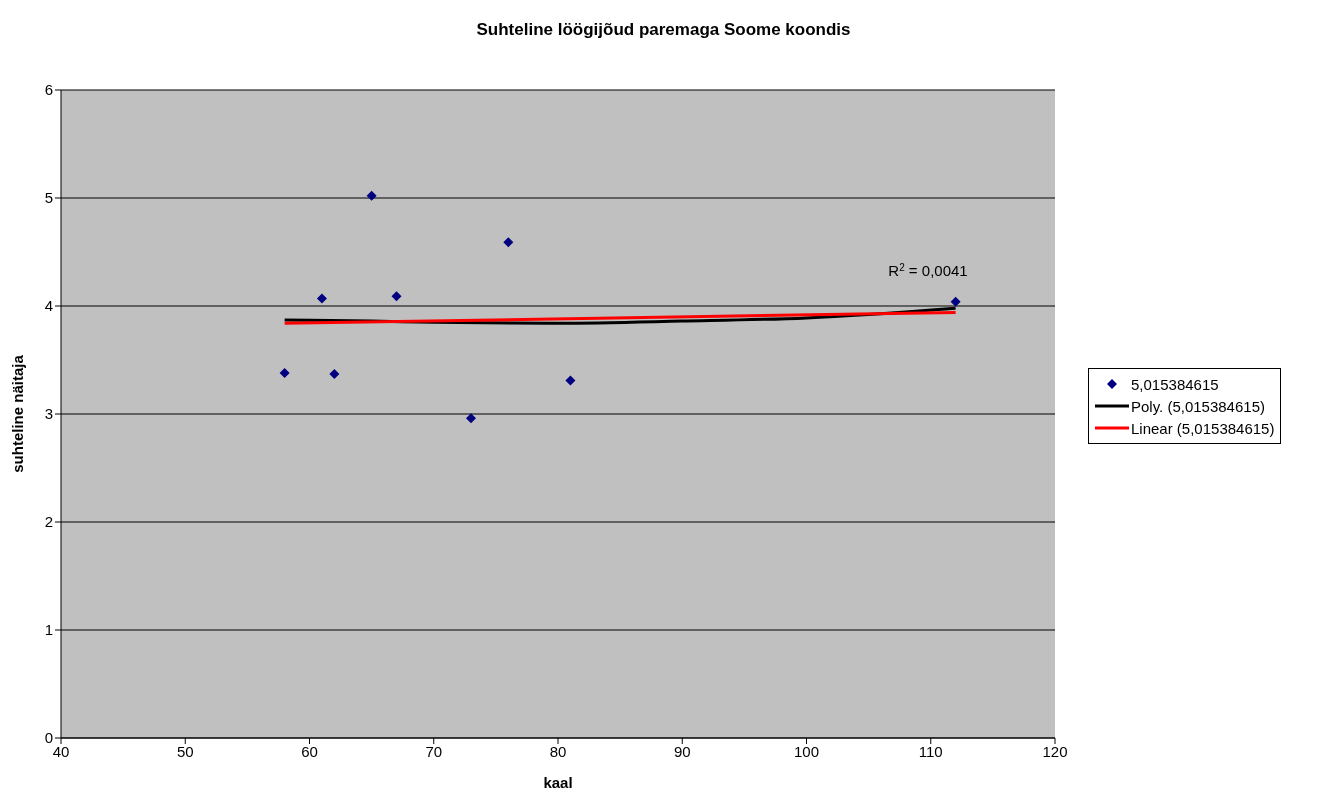 This screenshot has width=1327, height=808. What do you see at coordinates (1055, 751) in the screenshot?
I see `x-tick-label: 120` at bounding box center [1055, 751].